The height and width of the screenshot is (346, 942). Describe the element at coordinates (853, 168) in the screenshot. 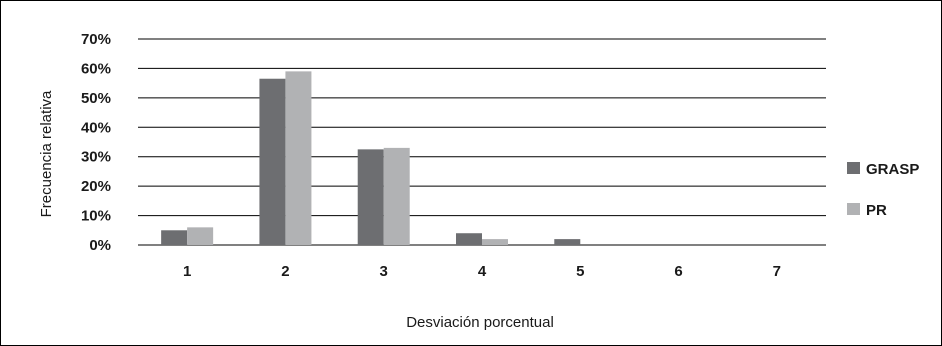

I see `legend-swatch-grasp` at that location.